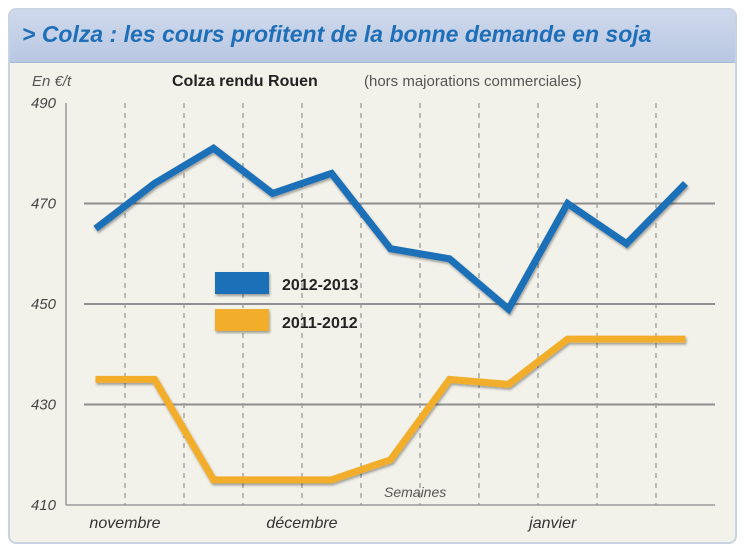  Describe the element at coordinates (242, 283) in the screenshot. I see `legend-swatch-2012-2013` at that location.